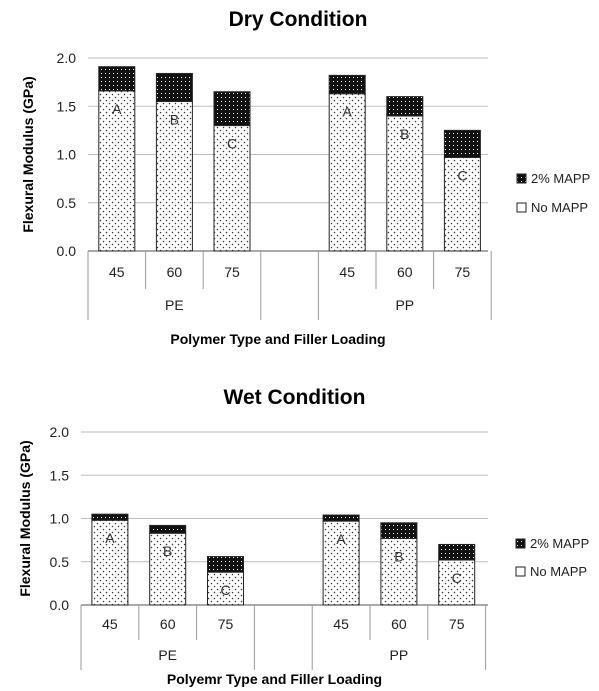  What do you see at coordinates (274, 679) in the screenshot?
I see `x-axis-label: Polyemr Type and Filler Loading` at bounding box center [274, 679].